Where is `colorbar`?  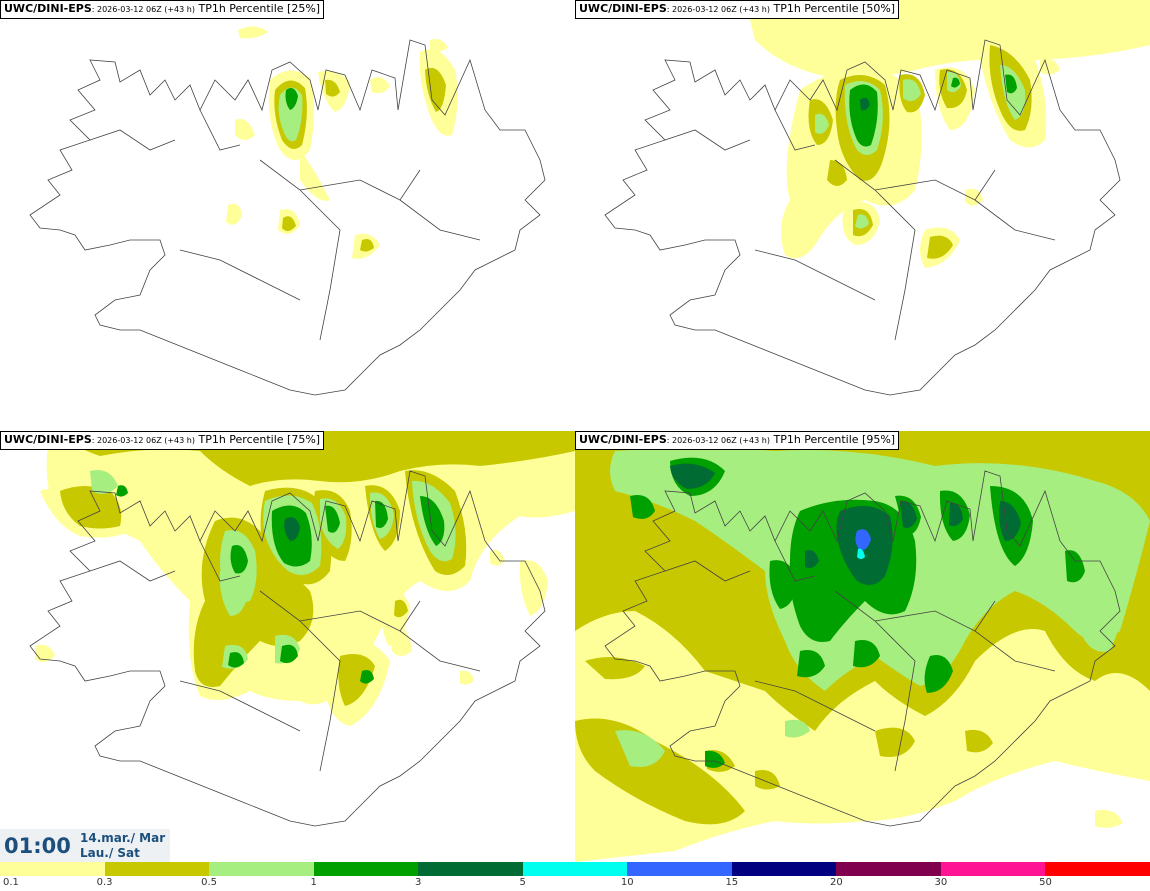
colorbar is located at coordinates (575, 869).